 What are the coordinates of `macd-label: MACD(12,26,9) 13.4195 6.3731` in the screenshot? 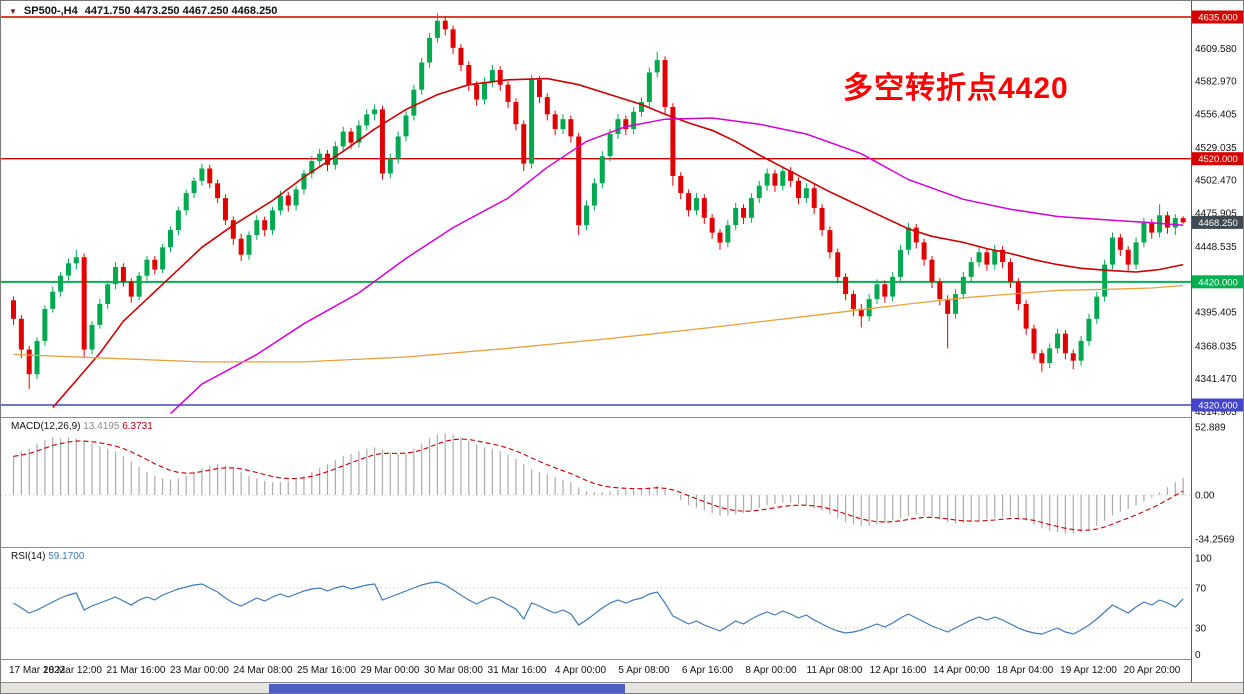 It's located at (82, 426).